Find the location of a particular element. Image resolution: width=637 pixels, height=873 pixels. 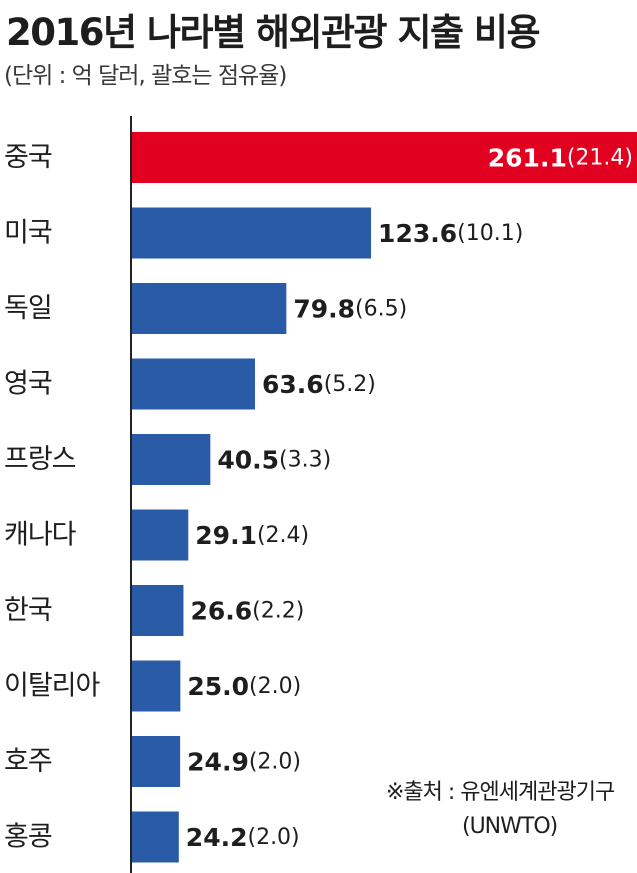

value-number: 24.9 is located at coordinates (218, 761).